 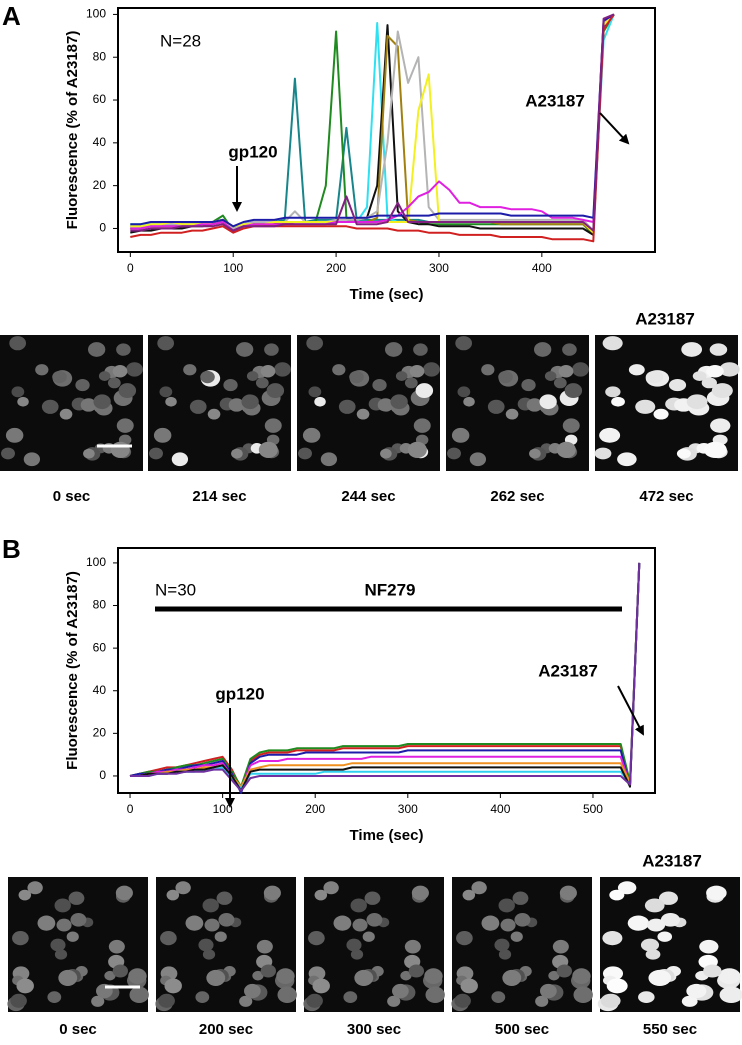 I want to click on image-header: A23187, so click(x=672, y=860).